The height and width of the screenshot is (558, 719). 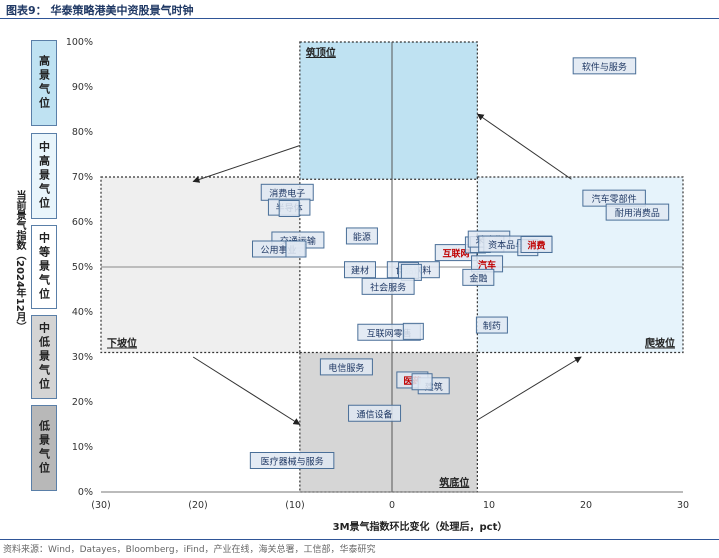 I want to click on x-tick-label-5: 10, so click(x=489, y=505).